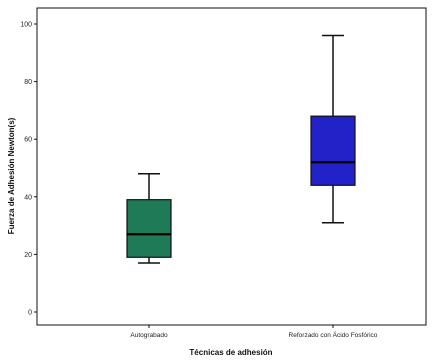  Describe the element at coordinates (28, 255) in the screenshot. I see `y-tick-label: 20` at that location.